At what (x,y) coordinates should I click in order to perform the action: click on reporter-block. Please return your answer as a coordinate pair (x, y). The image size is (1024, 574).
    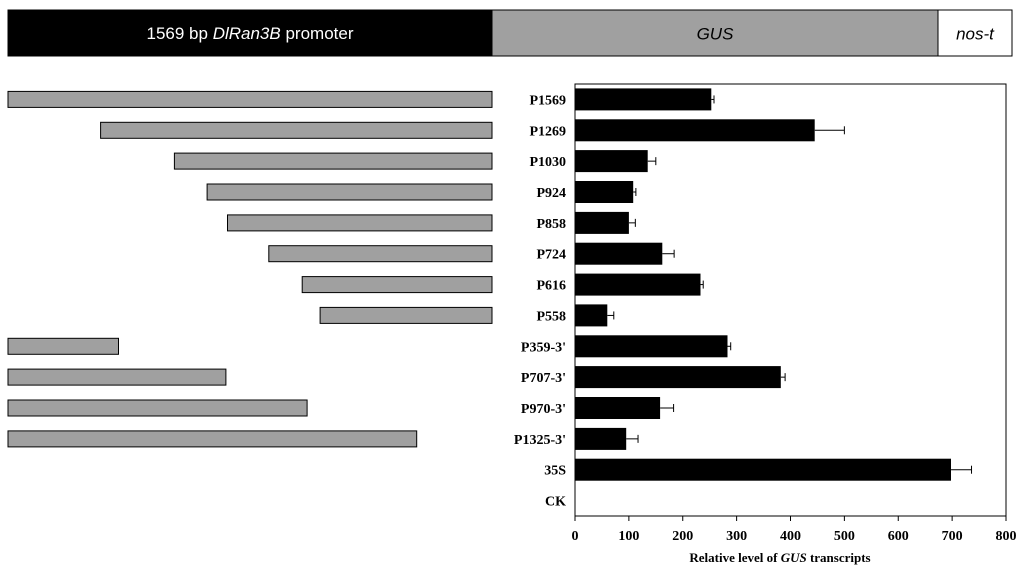
    Looking at the image, I should click on (715, 33).